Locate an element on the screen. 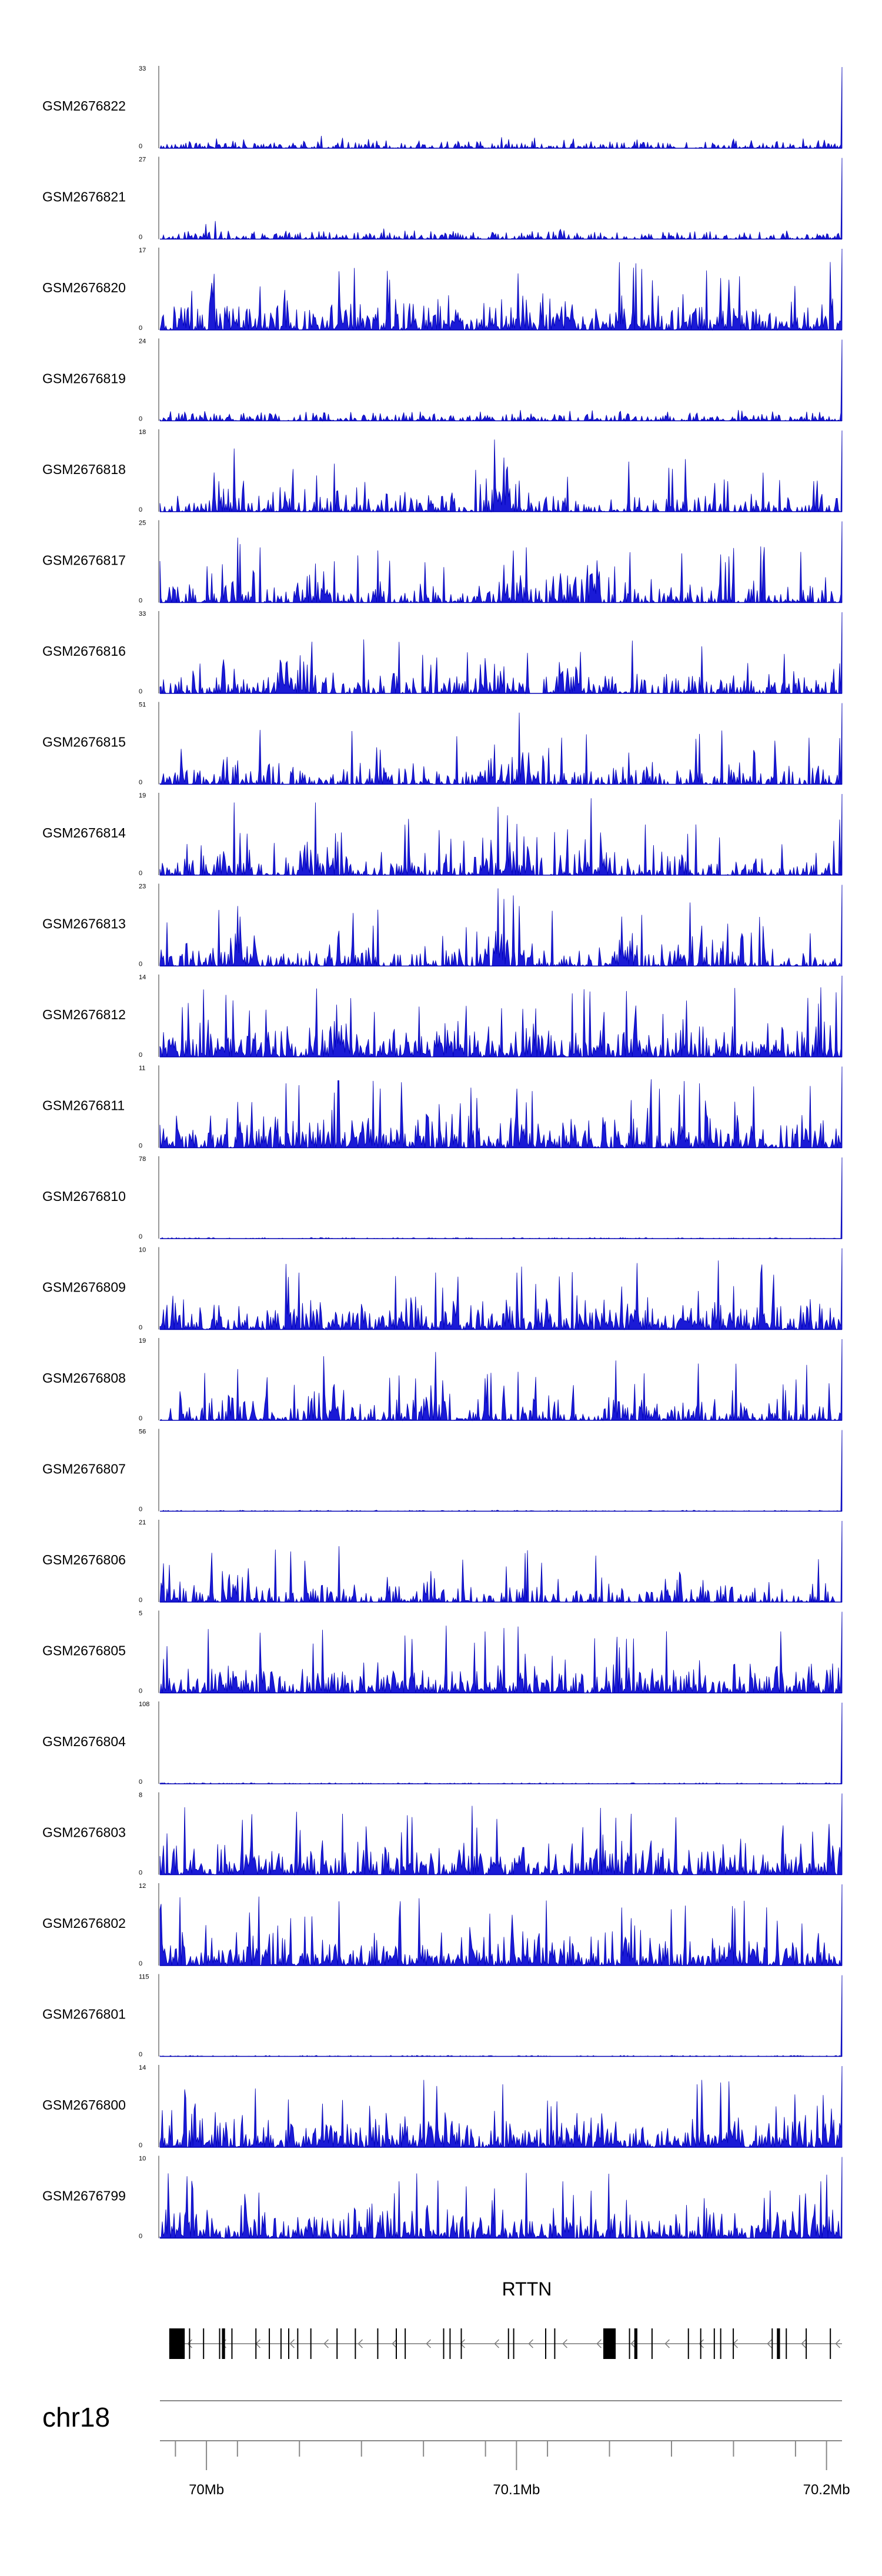 This screenshot has height=2576, width=882. track-GSM2676810: GSM2676810 78 0 is located at coordinates (442, 1198).